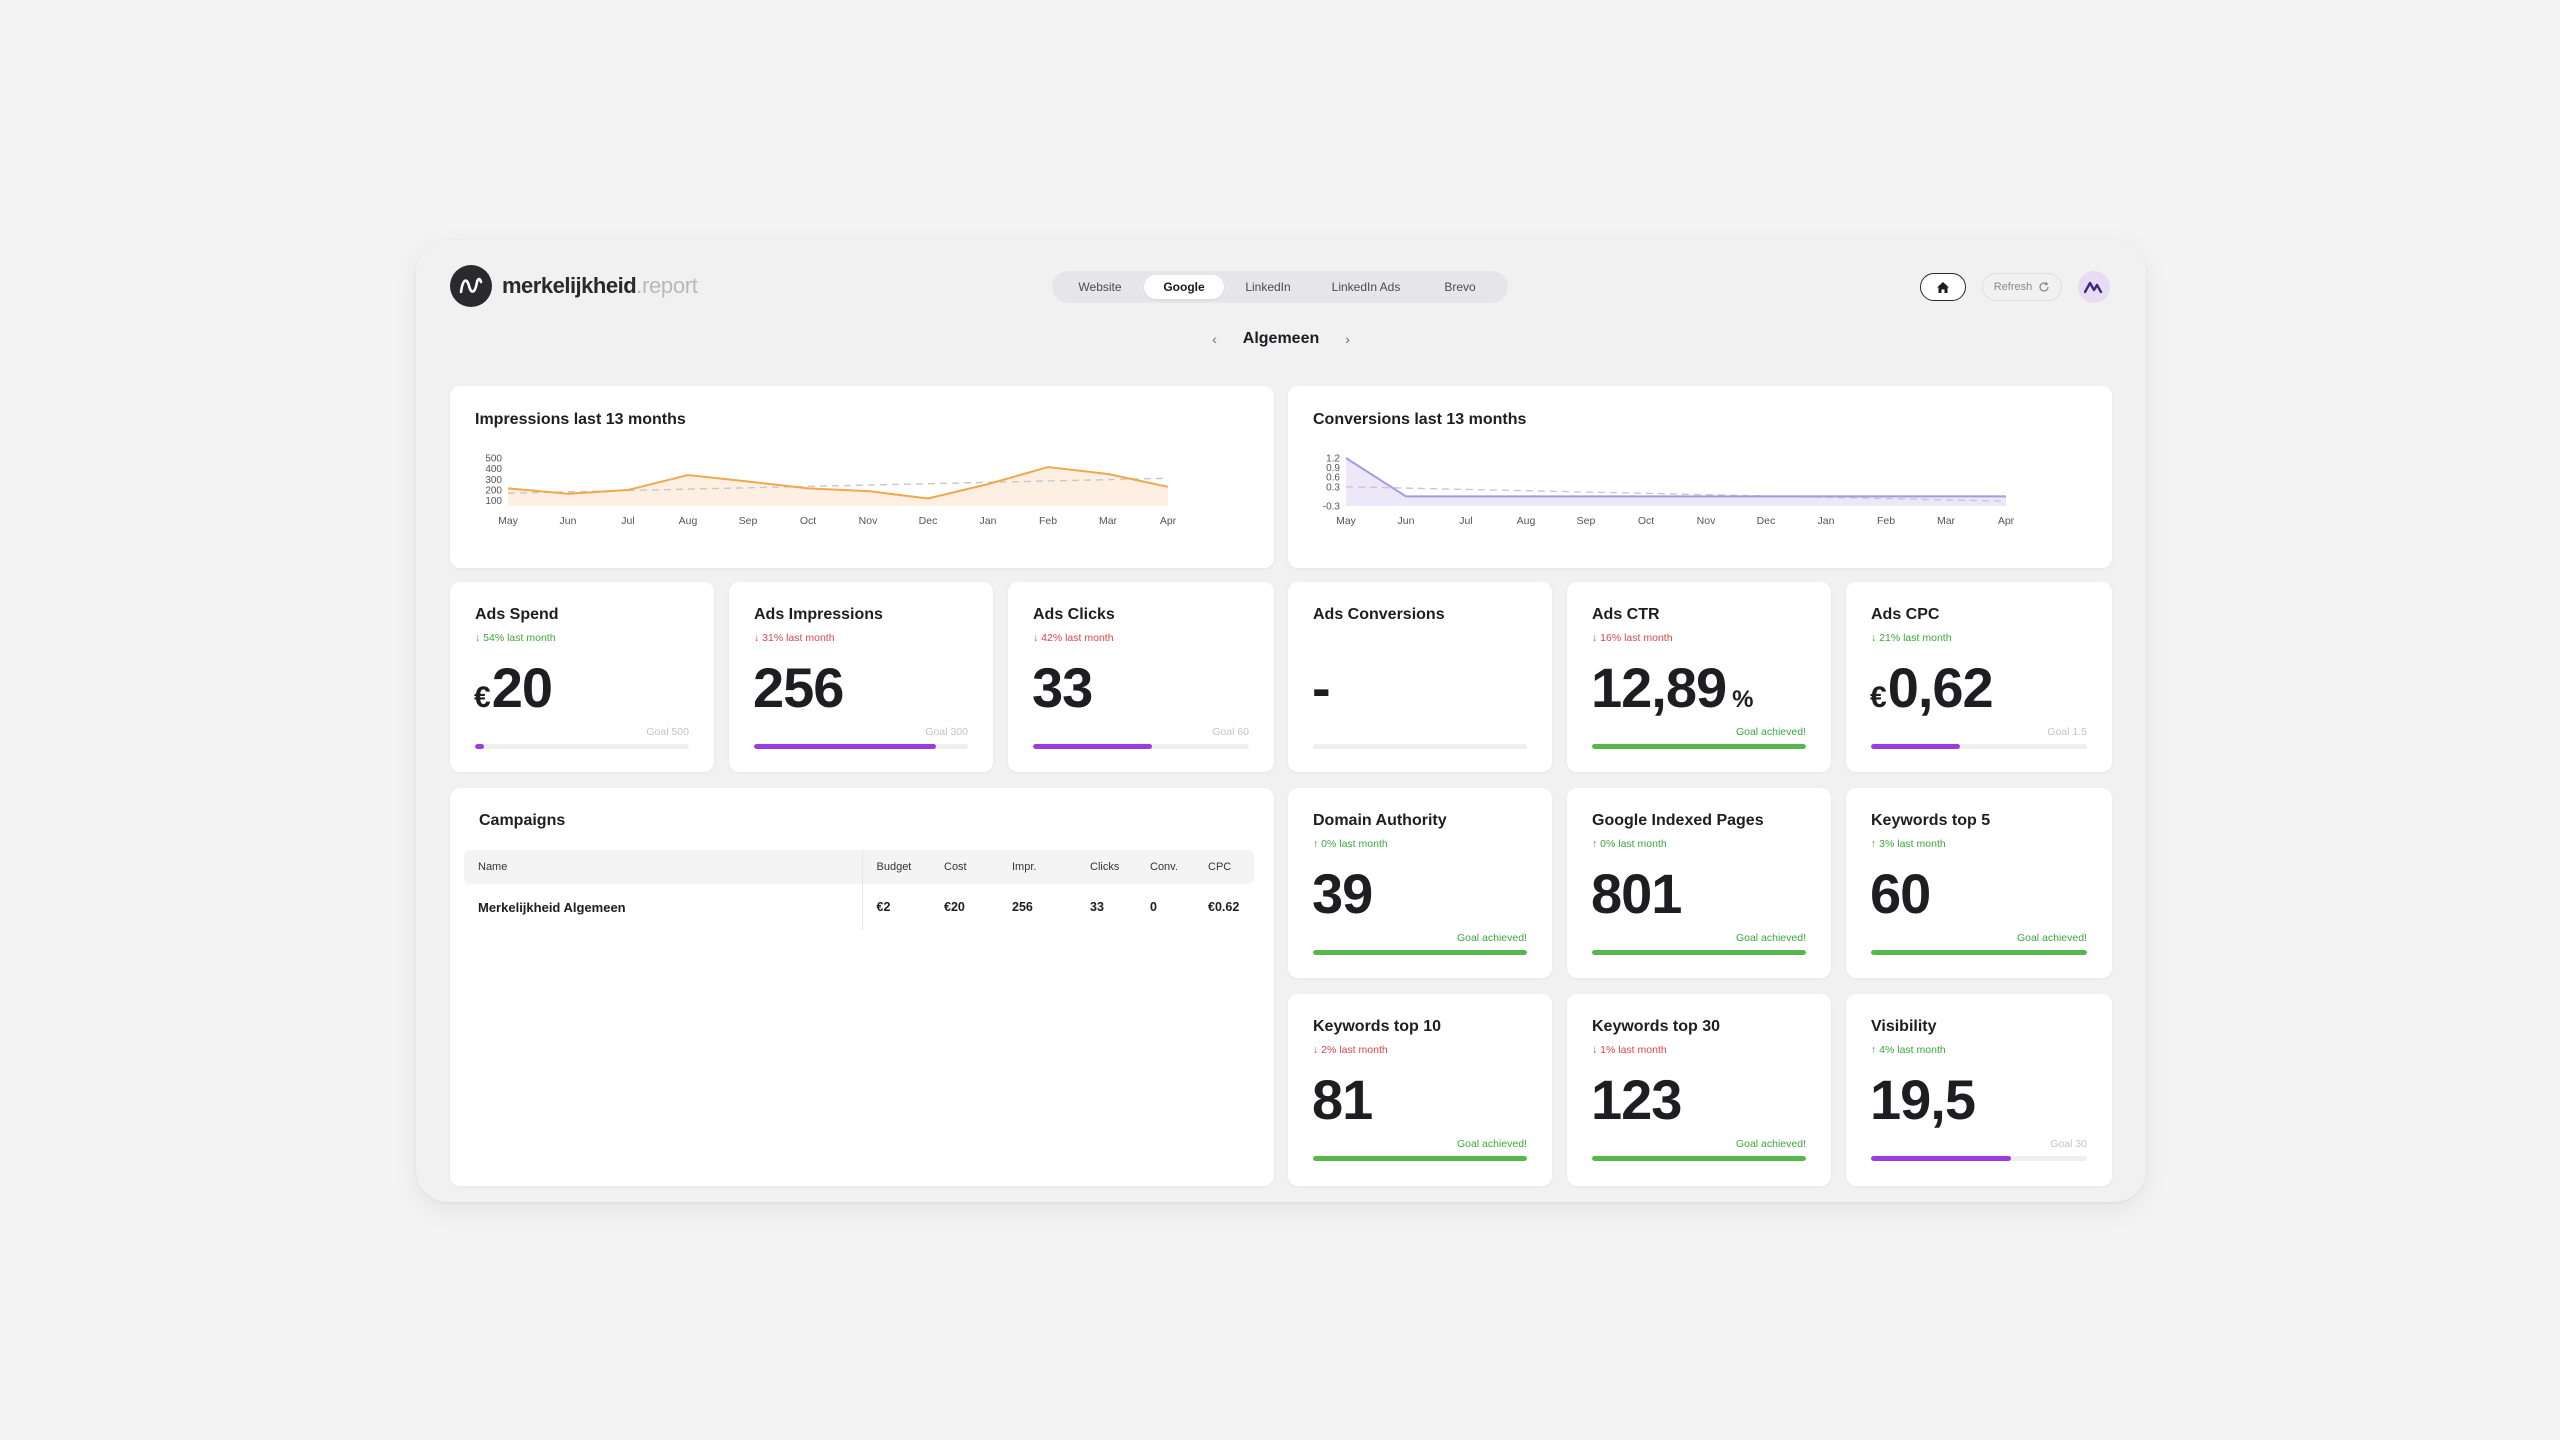 The width and height of the screenshot is (2560, 1440). I want to click on metric-delta: ↓ 16% last month, so click(1632, 638).